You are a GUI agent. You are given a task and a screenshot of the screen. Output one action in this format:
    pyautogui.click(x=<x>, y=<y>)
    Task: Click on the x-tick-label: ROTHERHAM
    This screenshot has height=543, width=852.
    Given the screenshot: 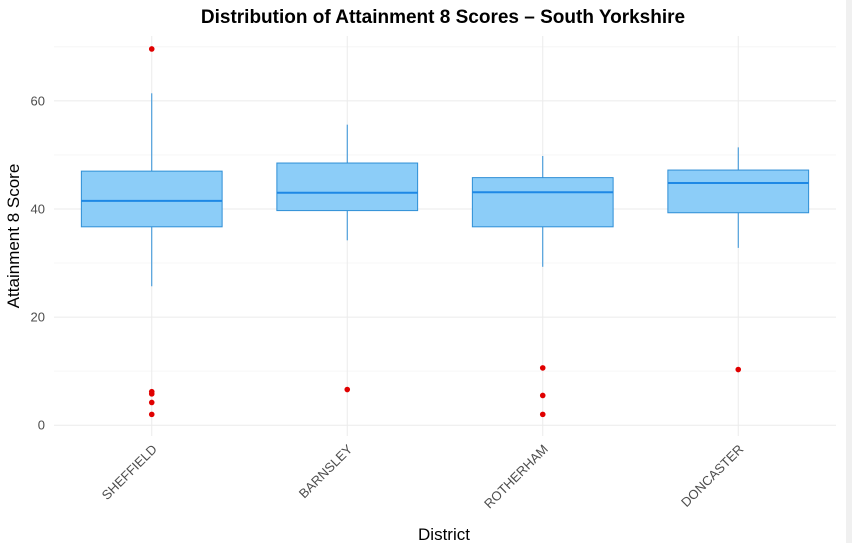 What is the action you would take?
    pyautogui.click(x=516, y=477)
    